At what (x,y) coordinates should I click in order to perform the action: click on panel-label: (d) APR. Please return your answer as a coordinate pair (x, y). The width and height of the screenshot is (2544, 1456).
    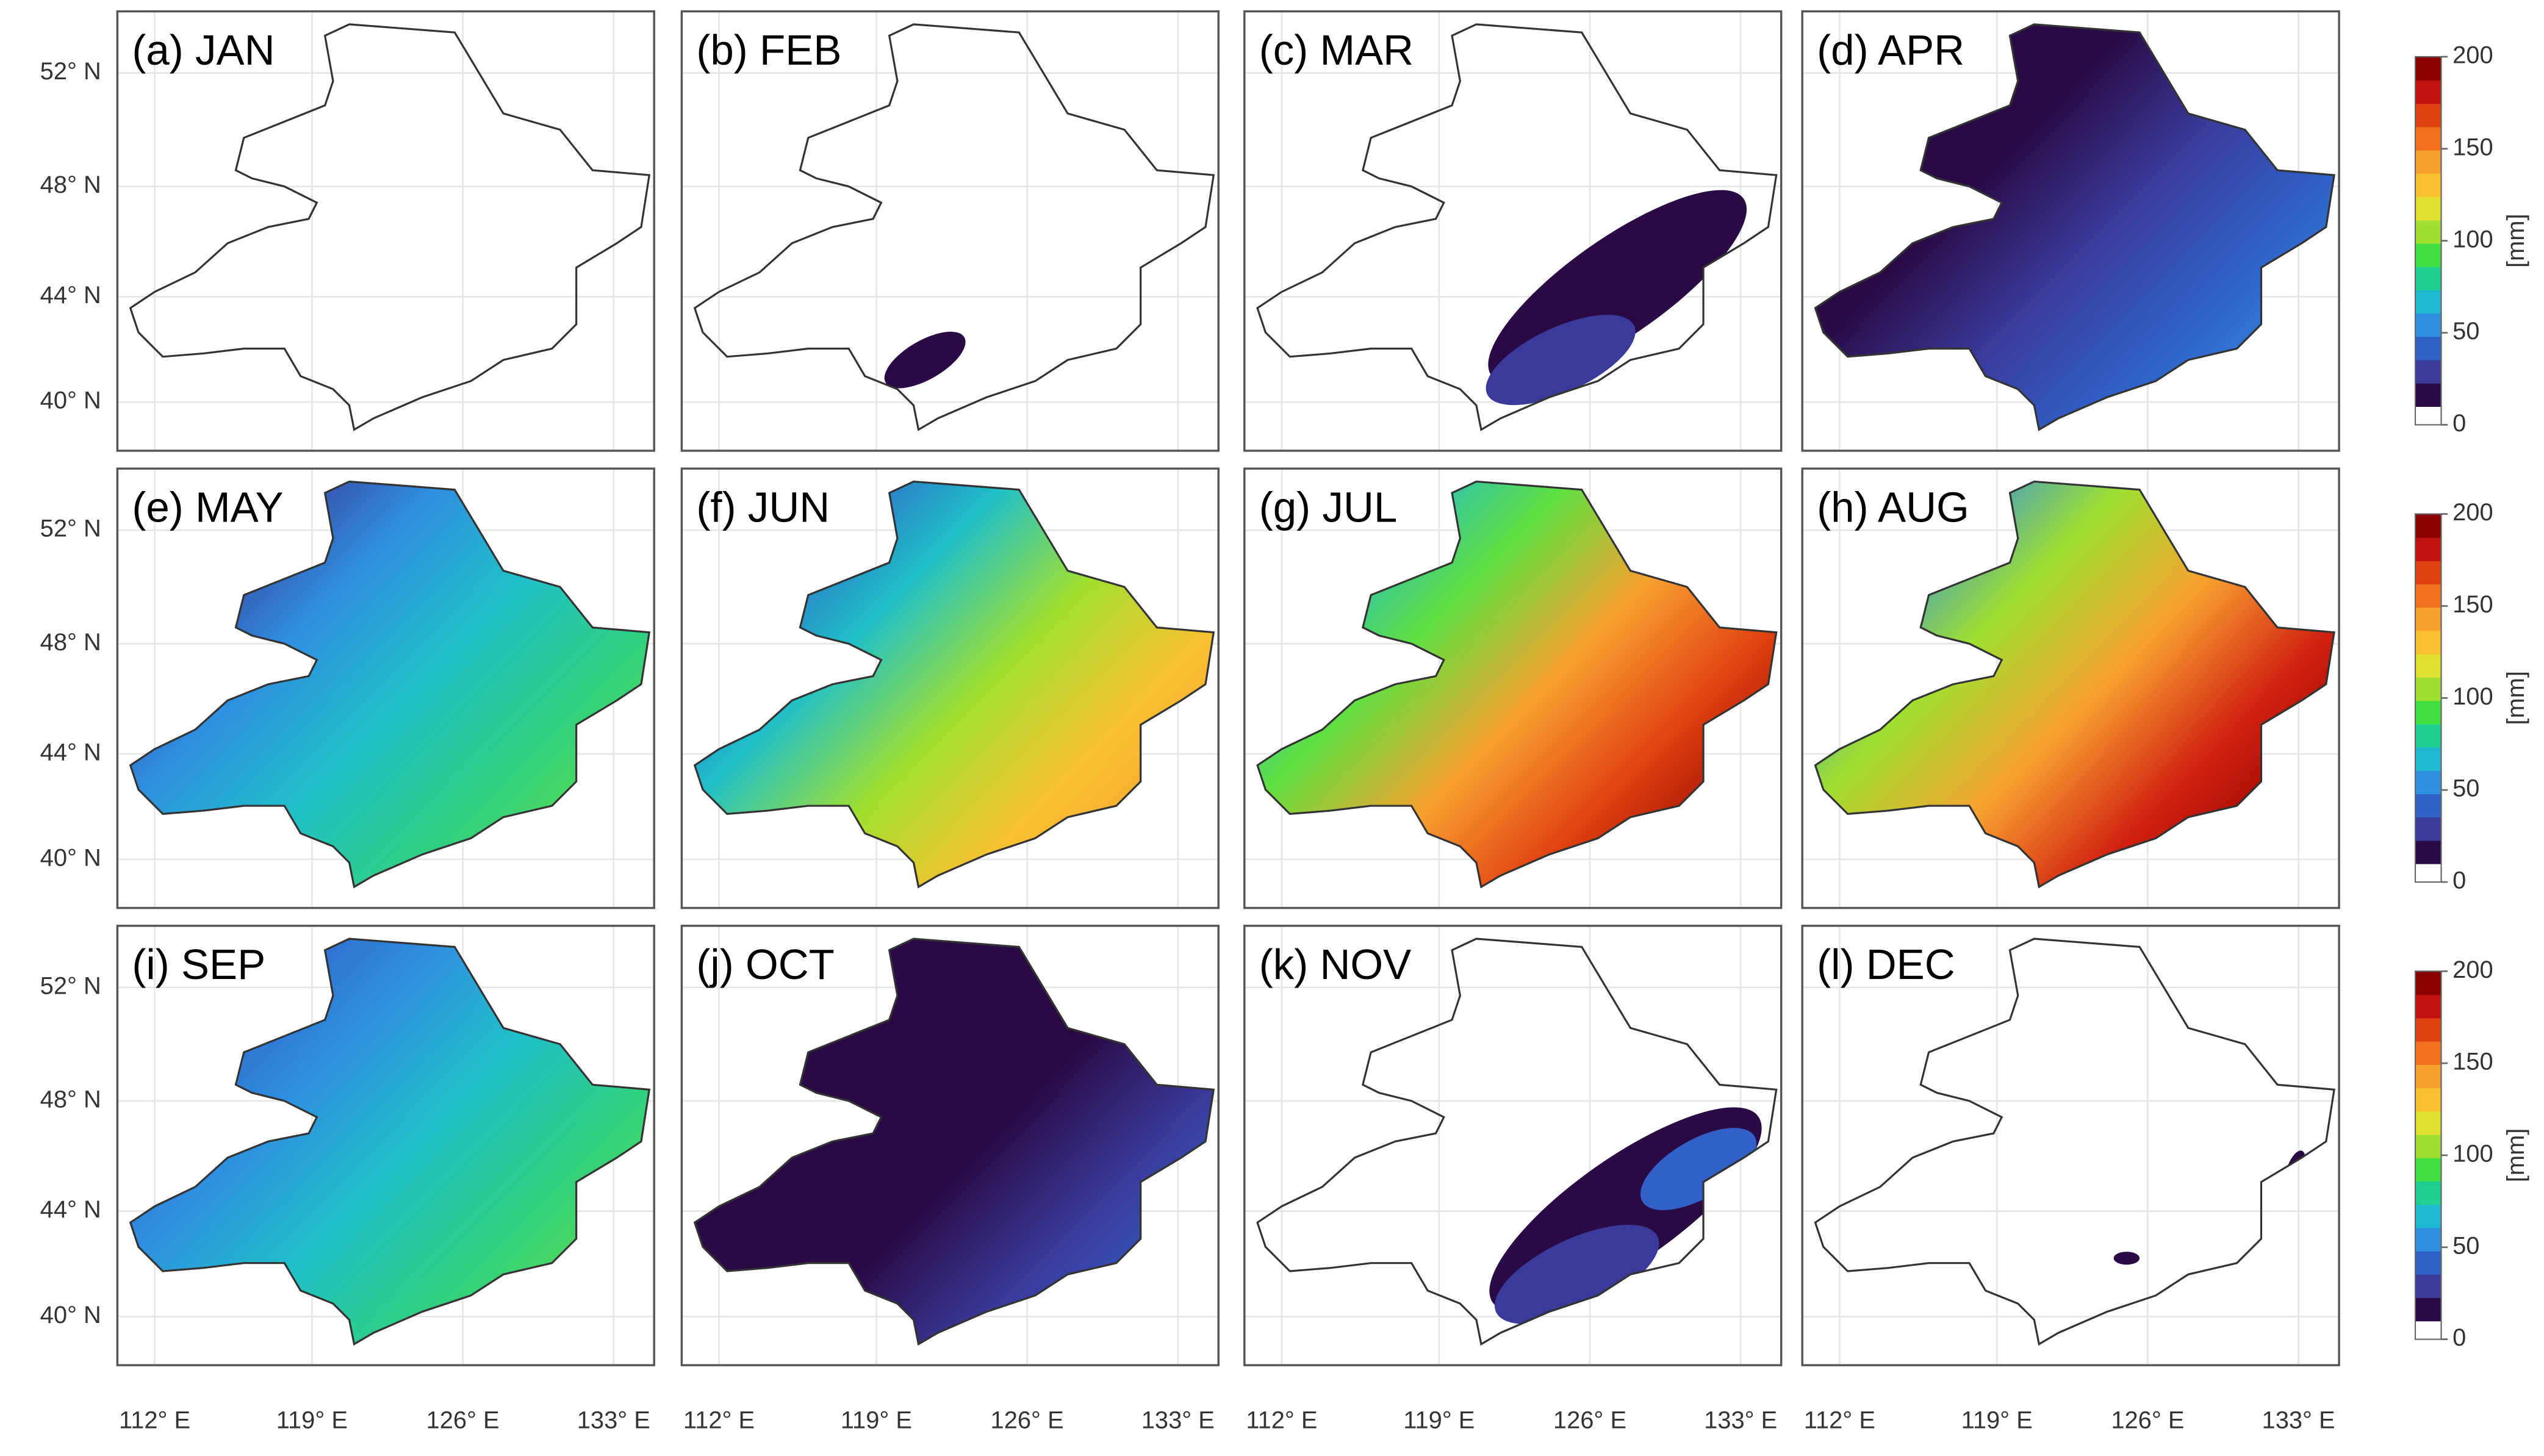
    Looking at the image, I should click on (1890, 50).